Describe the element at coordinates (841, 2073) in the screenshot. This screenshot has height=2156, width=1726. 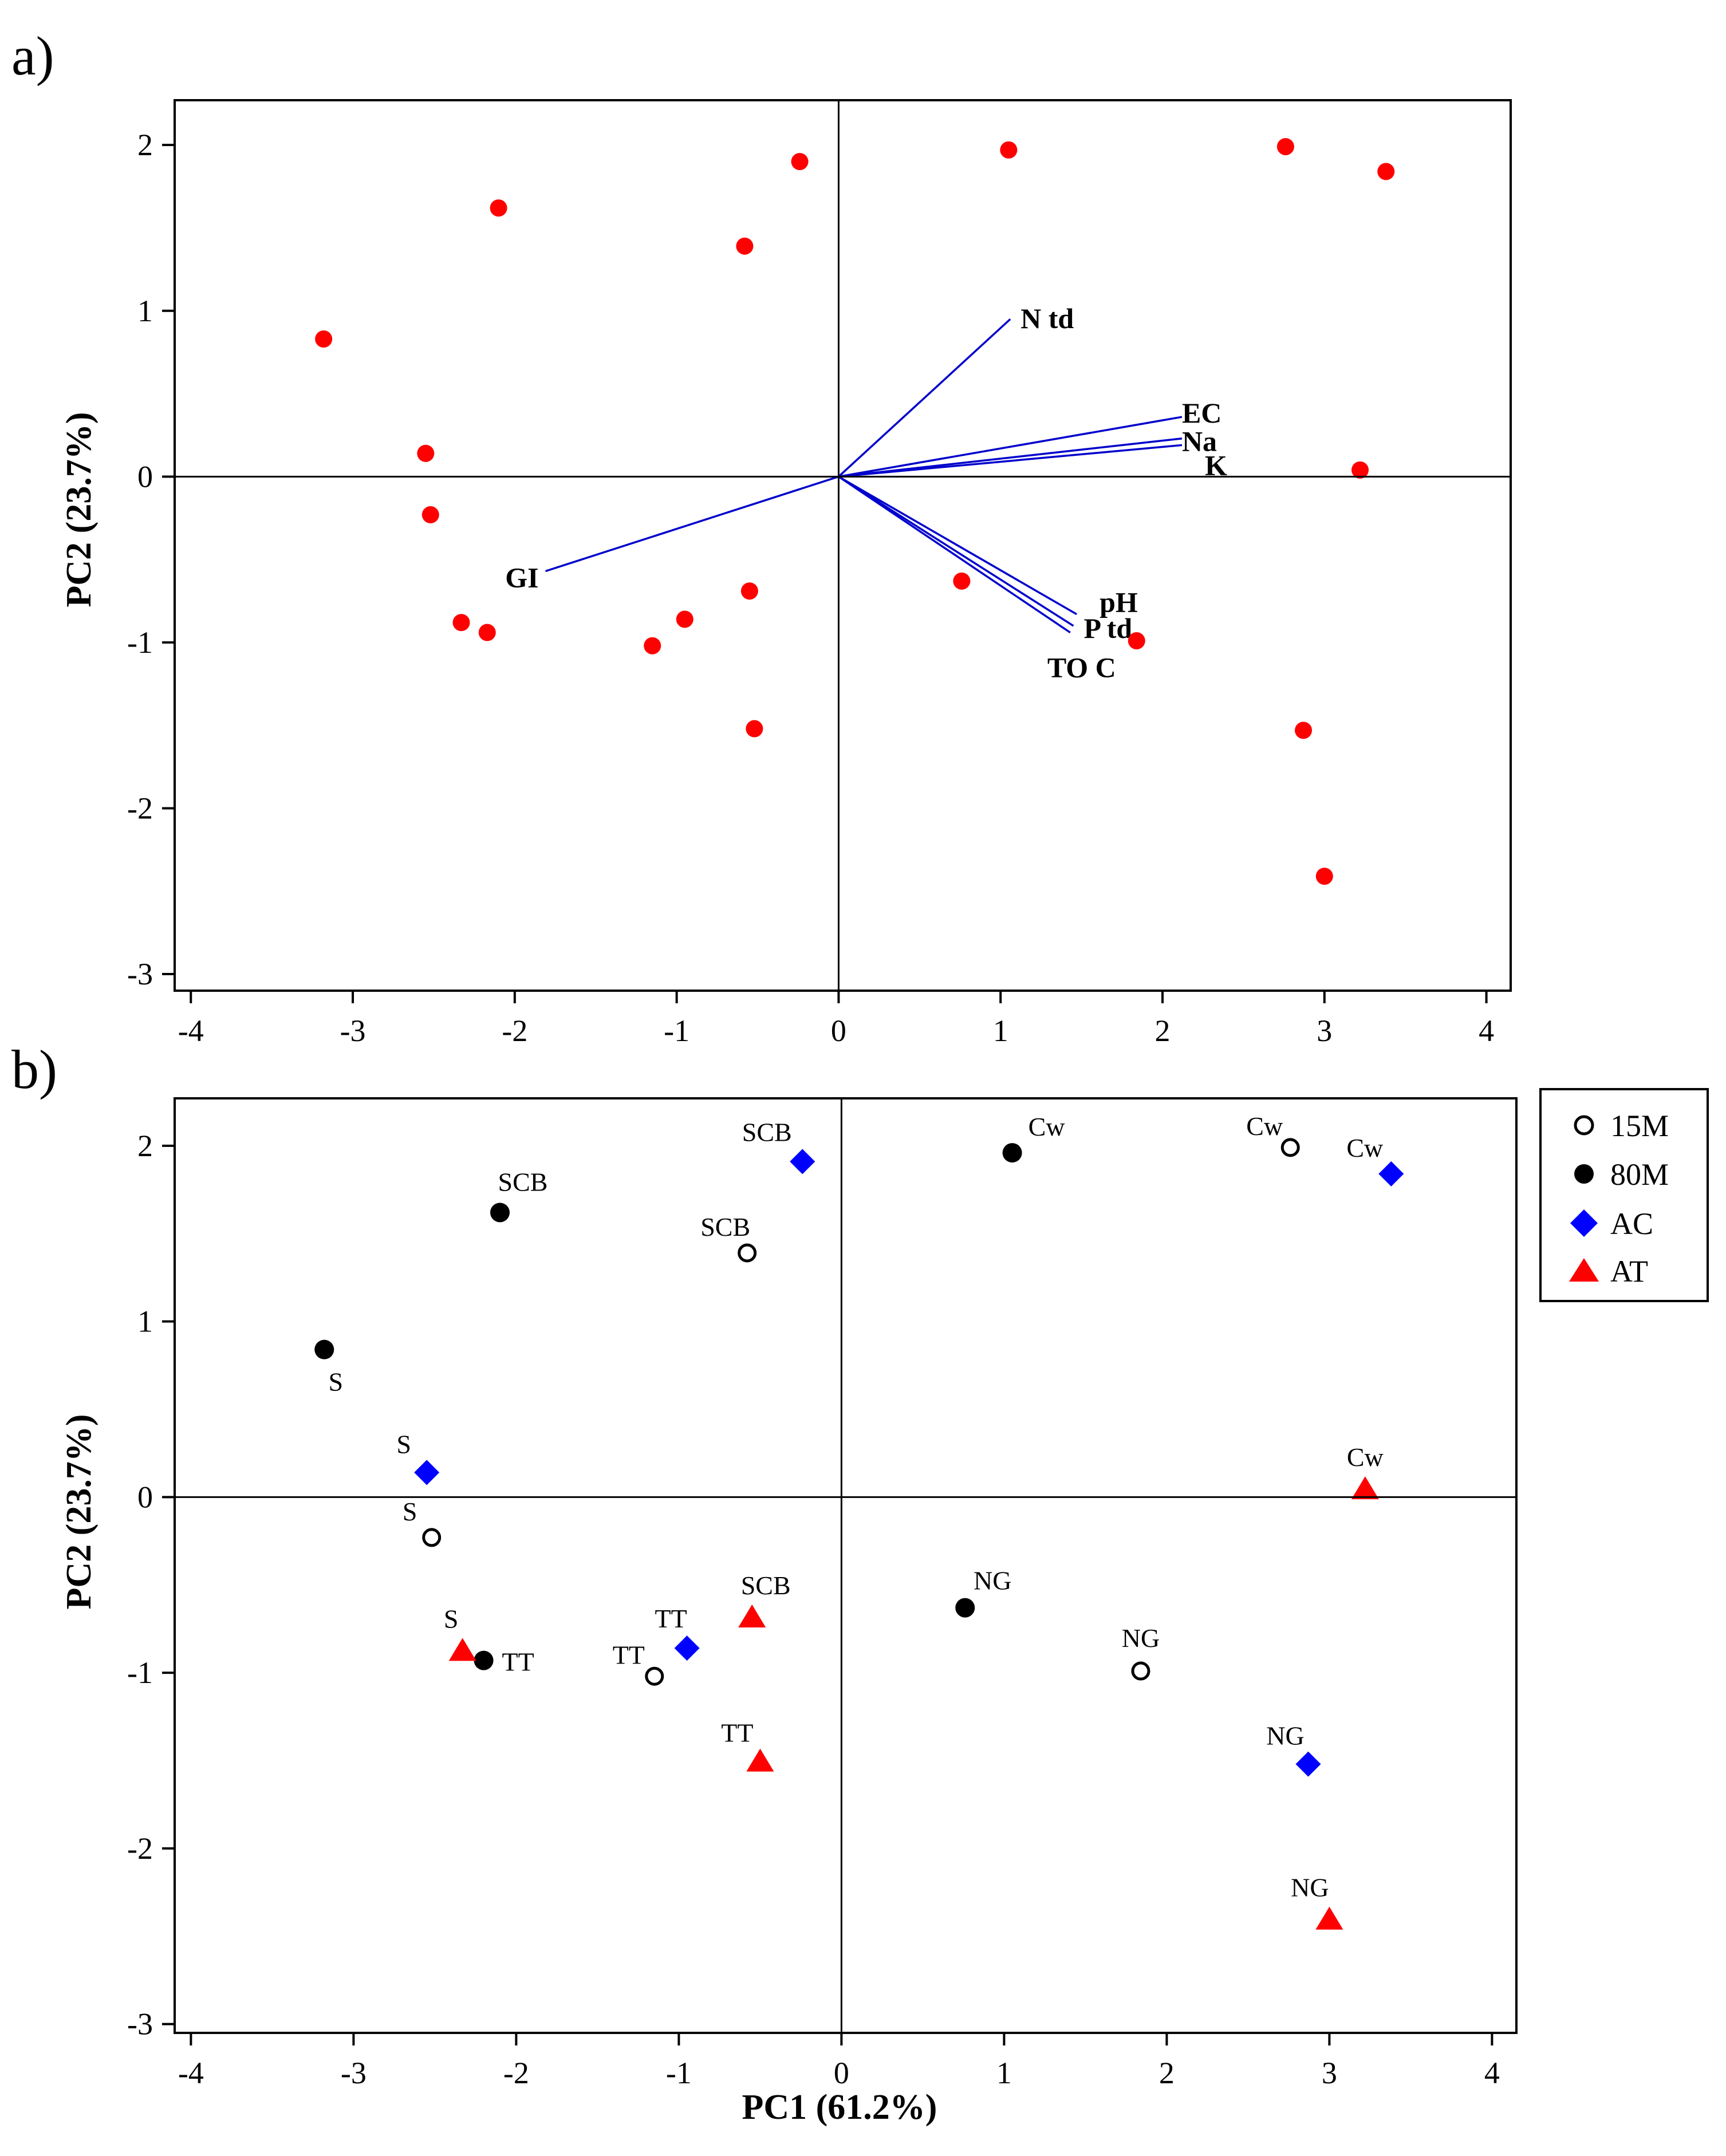
I see `panel-b-x-tick-label: 0` at that location.